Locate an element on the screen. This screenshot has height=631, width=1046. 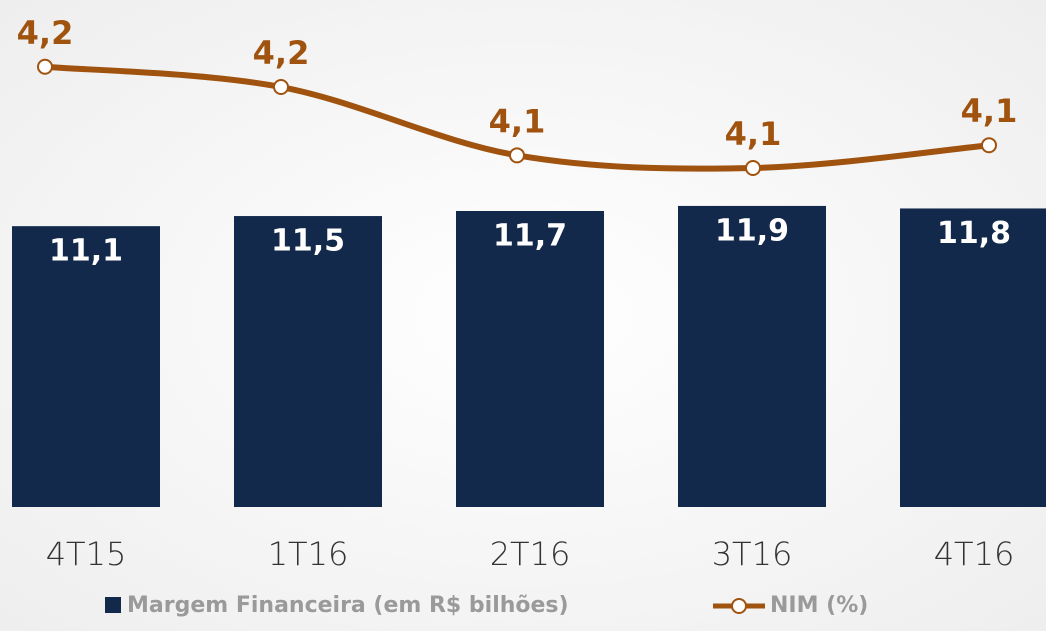
bar-label: 11,1 is located at coordinates (86, 251).